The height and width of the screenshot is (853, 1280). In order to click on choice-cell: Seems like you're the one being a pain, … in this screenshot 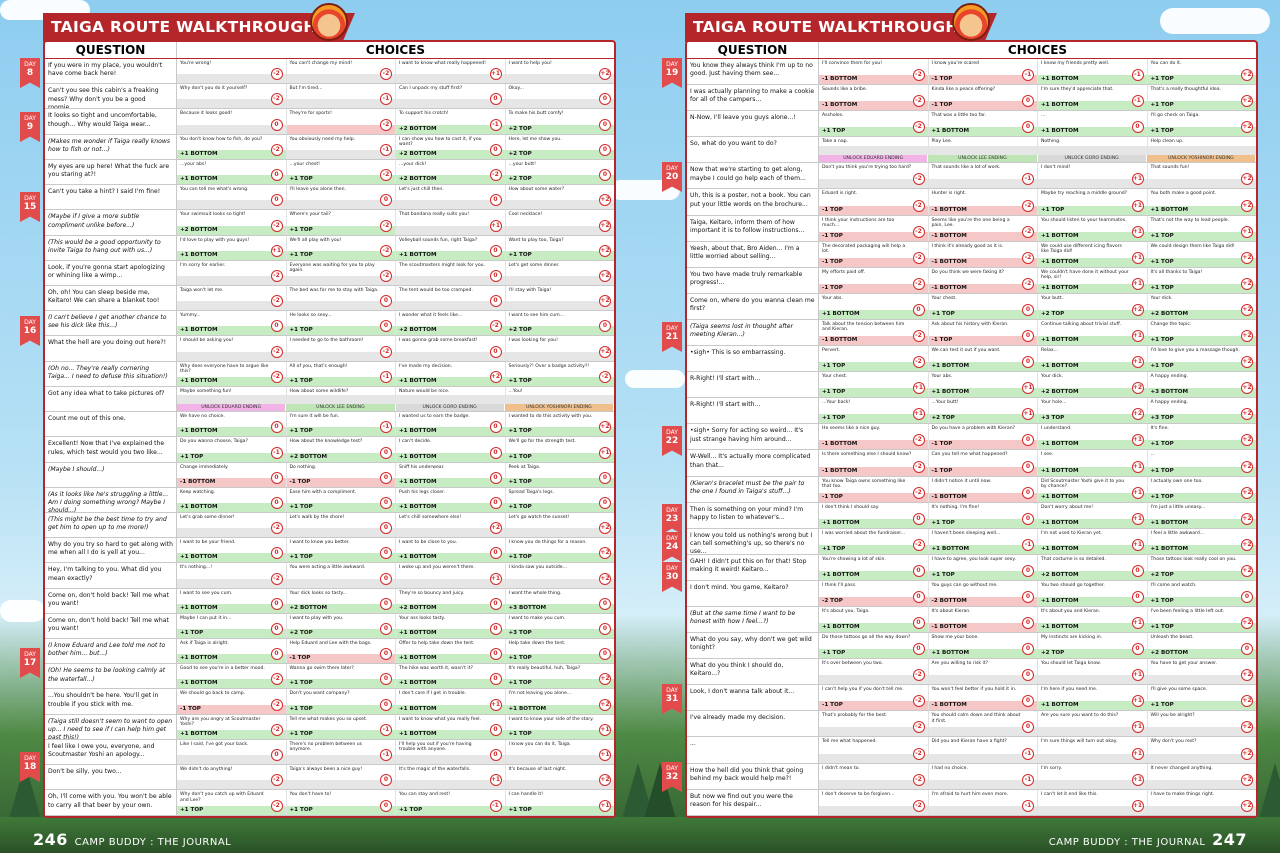, I will do `click(983, 228)`.